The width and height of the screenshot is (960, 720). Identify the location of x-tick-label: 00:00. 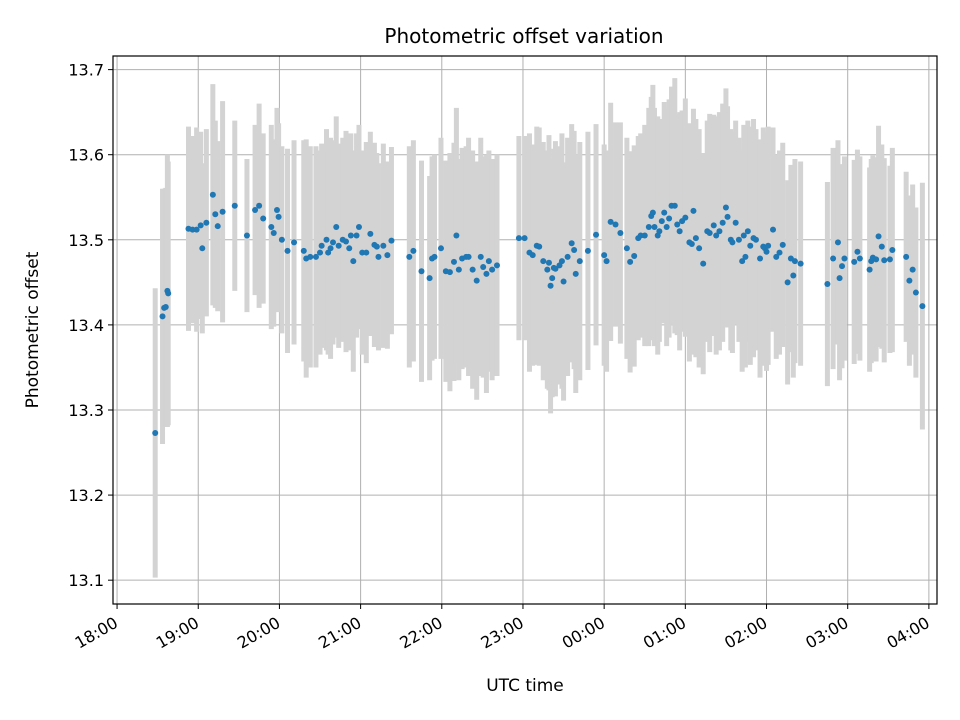
(583, 633).